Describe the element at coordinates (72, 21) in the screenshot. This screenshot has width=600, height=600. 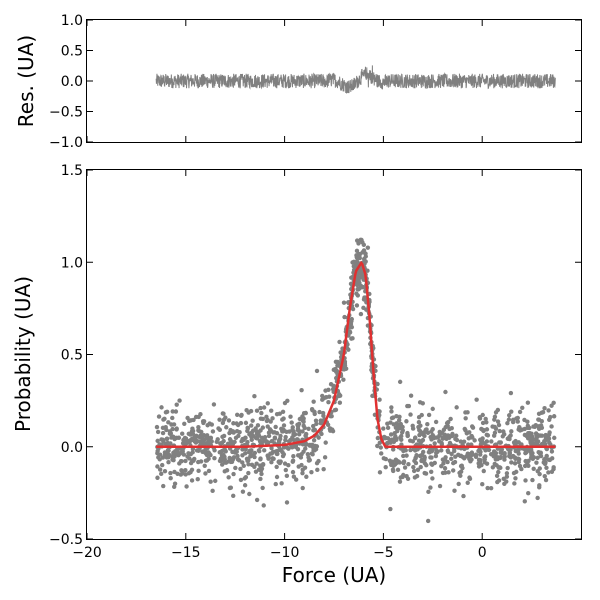
I see `y-tick-label: 1.0` at that location.